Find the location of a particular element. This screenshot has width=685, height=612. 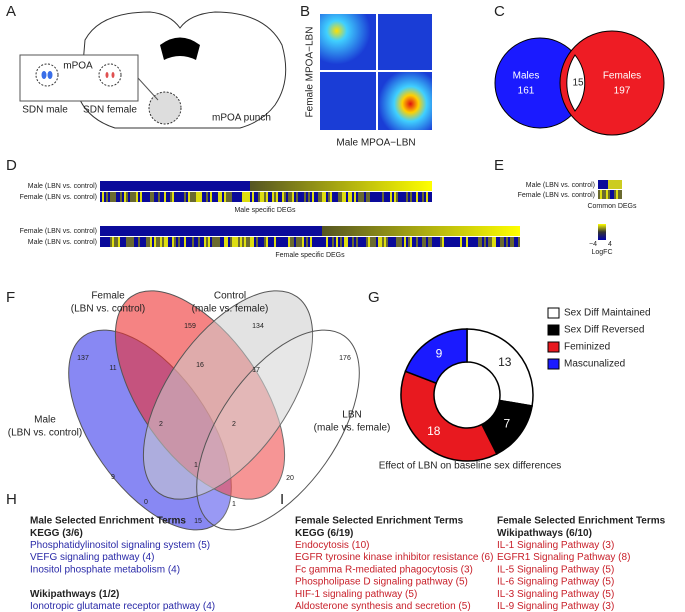

heatmap-row is located at coordinates (610, 194).